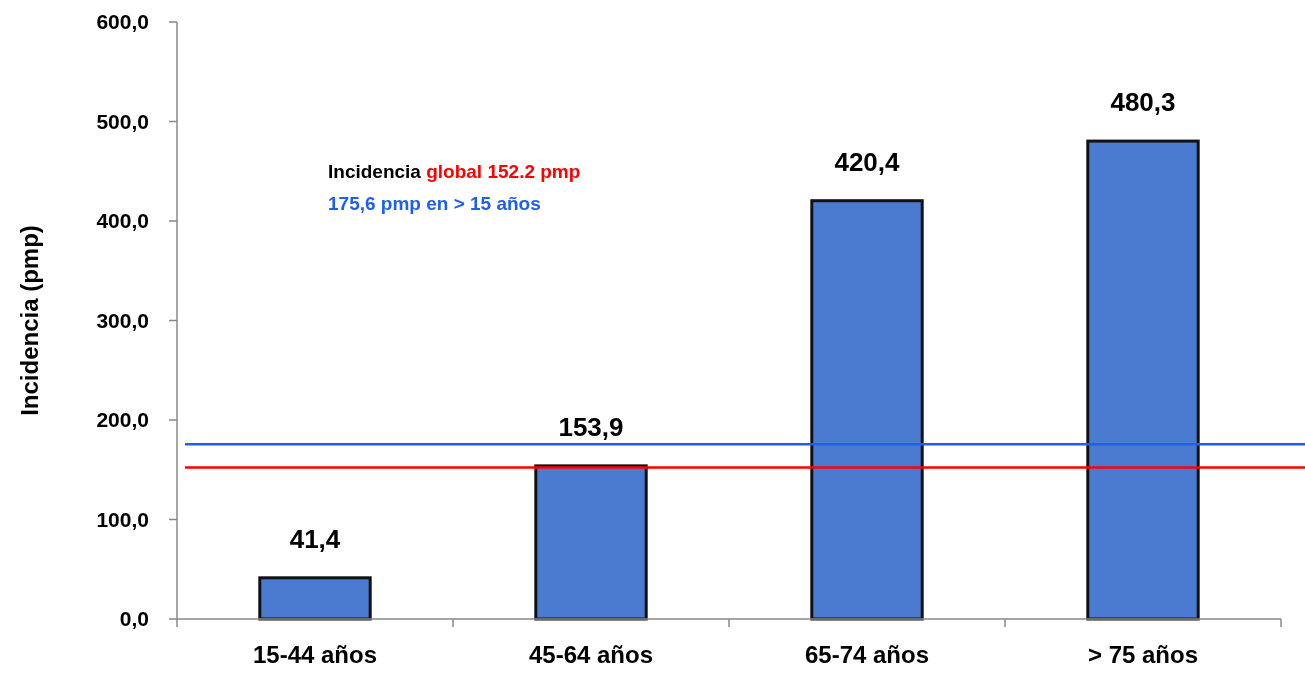 This screenshot has height=674, width=1305. I want to click on y-tick-label: 100,0, so click(122, 519).